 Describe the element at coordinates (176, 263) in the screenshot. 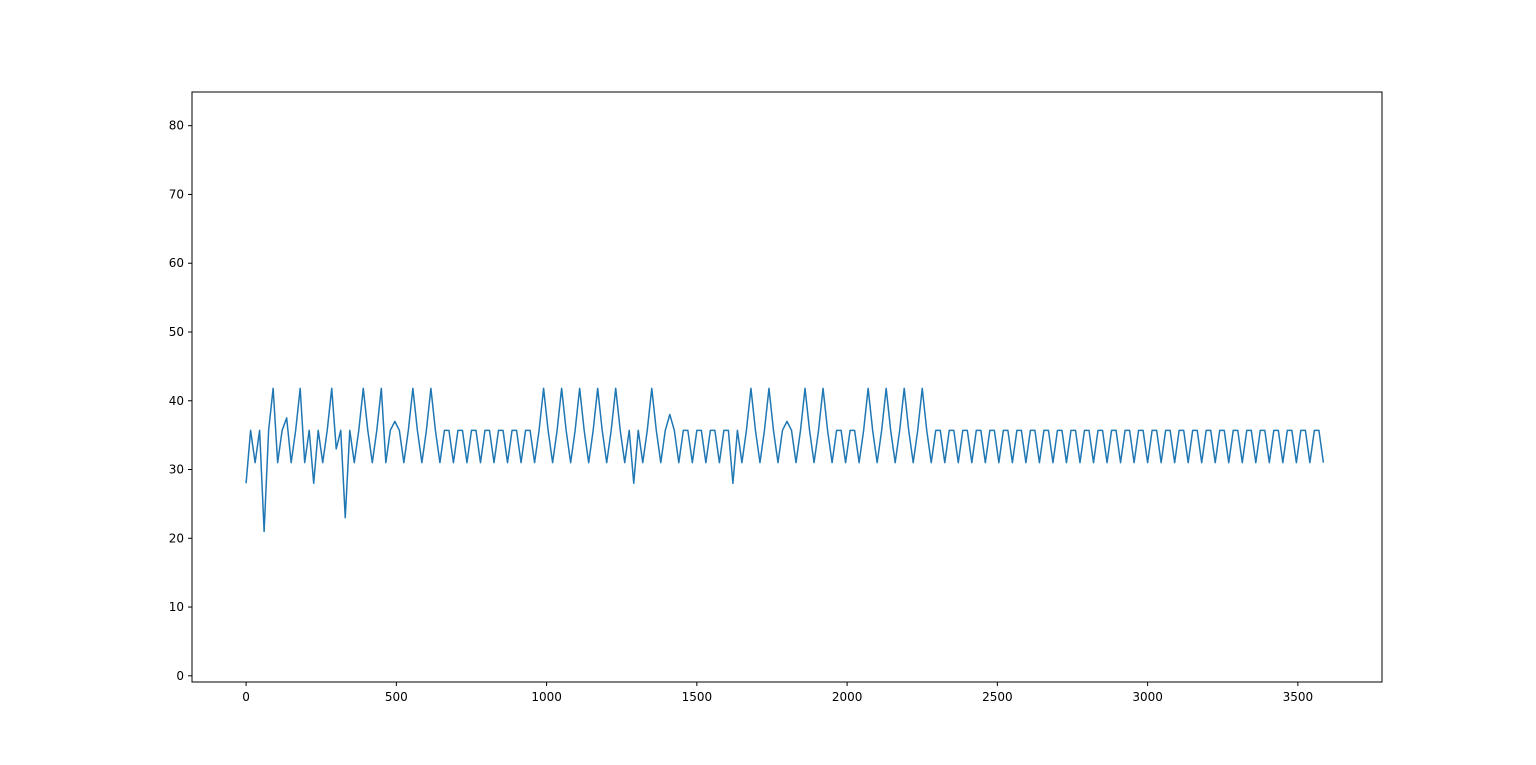

I see `y-tick-label: 60` at that location.